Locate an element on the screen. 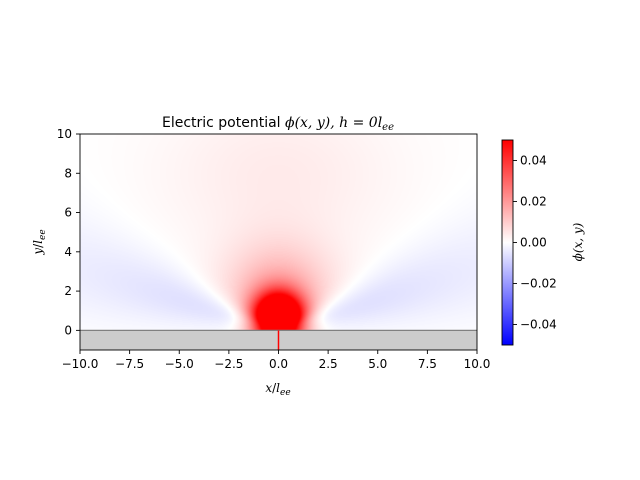 The image size is (640, 480). y-tick-label: 0 is located at coordinates (68, 330).